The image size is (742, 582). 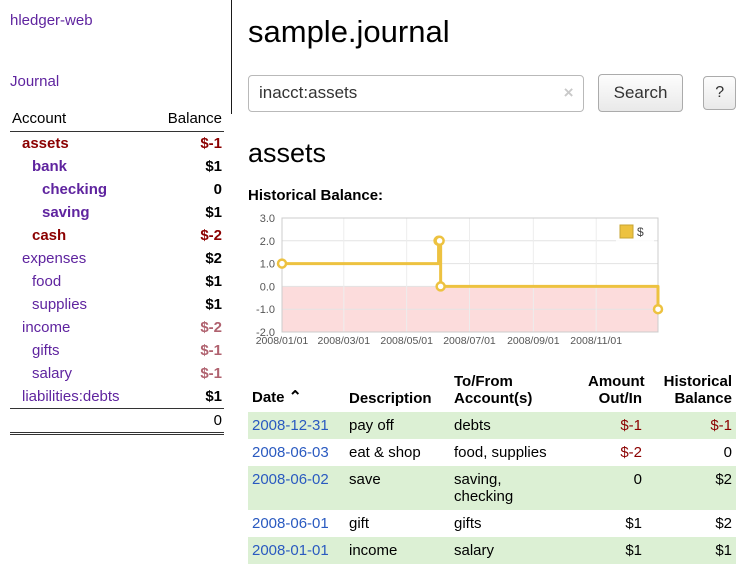 What do you see at coordinates (727, 452) in the screenshot?
I see `balance-cell: 0` at bounding box center [727, 452].